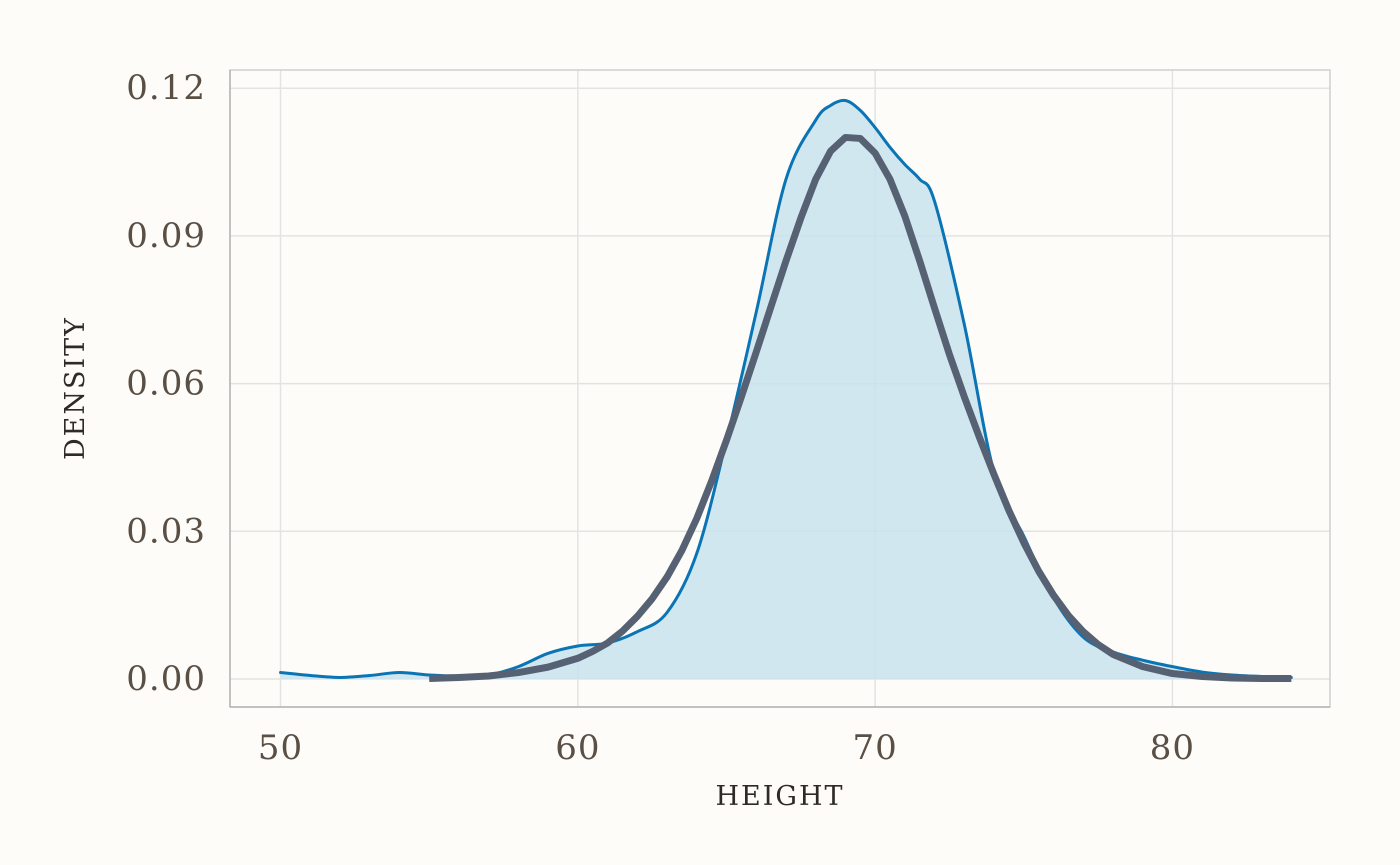  I want to click on y-tick-label: 0.12, so click(166, 88).